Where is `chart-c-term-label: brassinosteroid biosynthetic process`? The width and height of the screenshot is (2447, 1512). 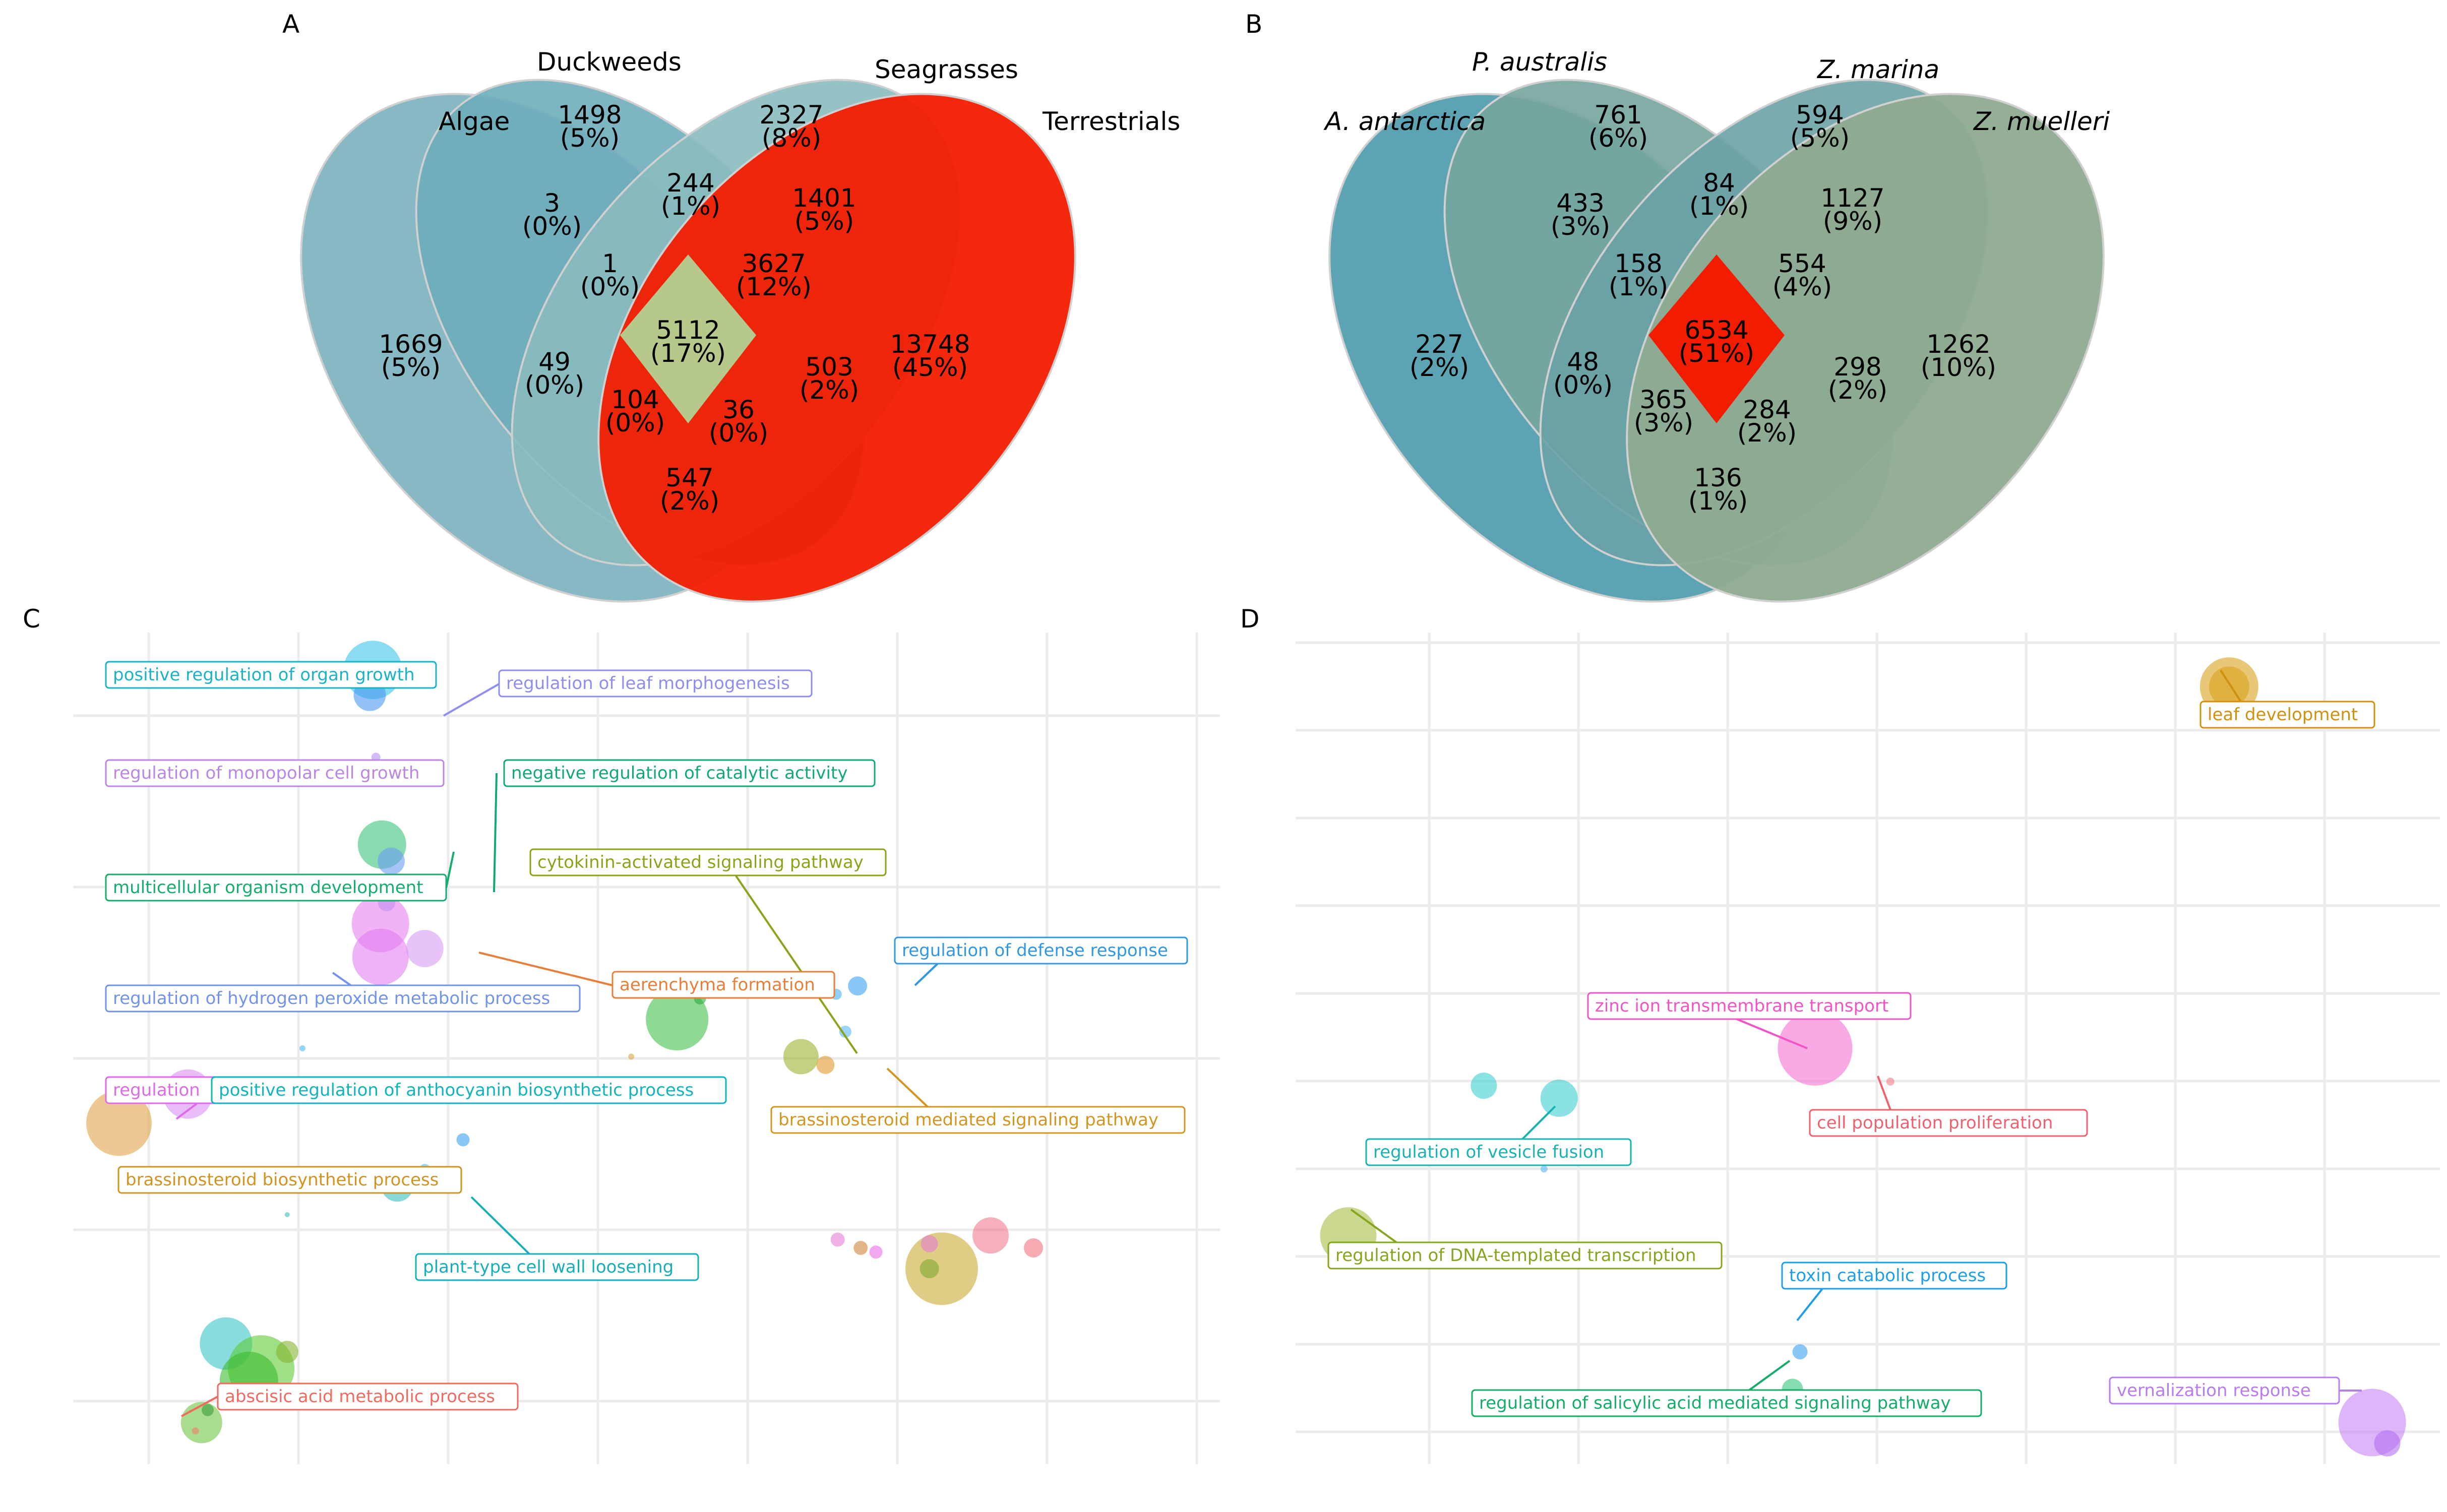
chart-c-term-label: brassinosteroid biosynthetic process is located at coordinates (289, 1180).